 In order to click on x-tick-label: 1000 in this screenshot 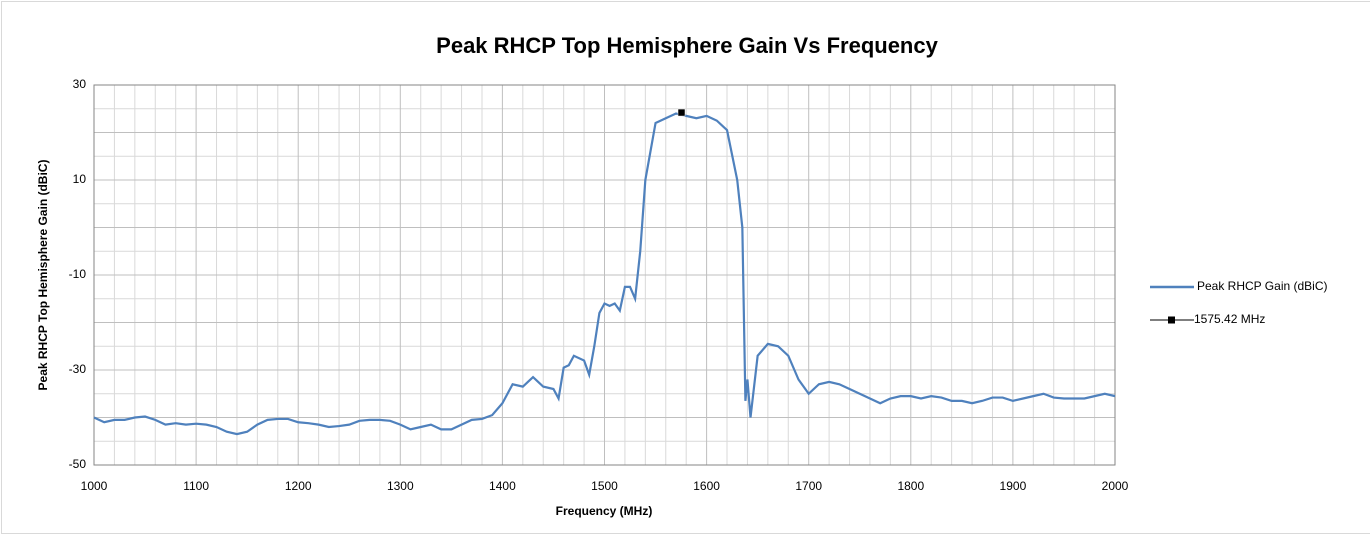, I will do `click(94, 486)`.